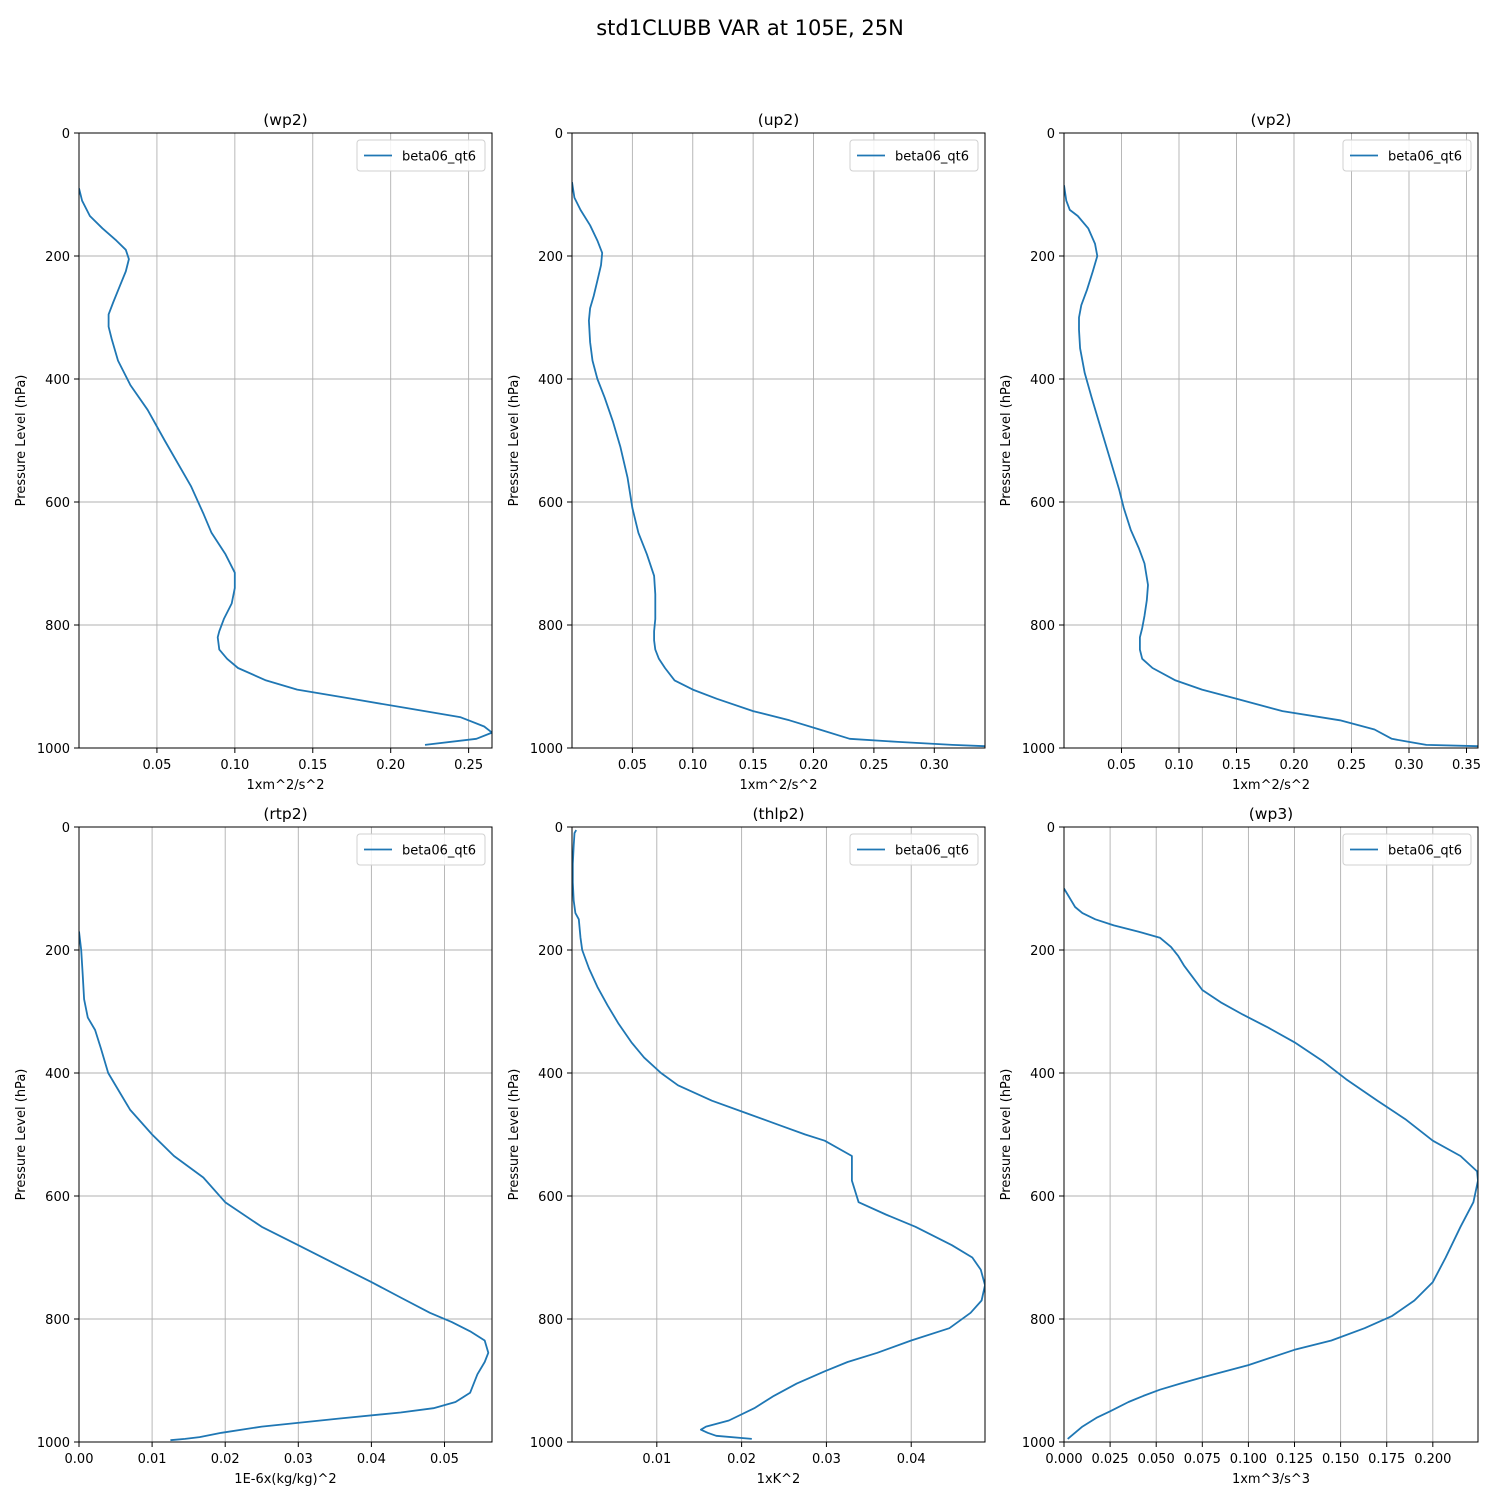  I want to click on x-tick-label: 0.100, so click(1248, 1459).